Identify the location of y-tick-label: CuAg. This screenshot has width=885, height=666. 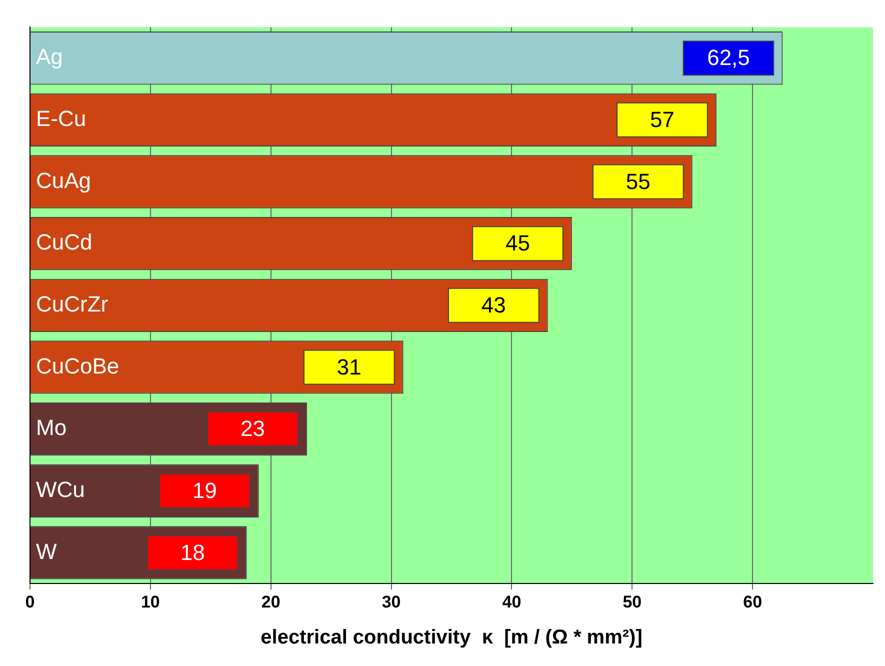
(64, 180).